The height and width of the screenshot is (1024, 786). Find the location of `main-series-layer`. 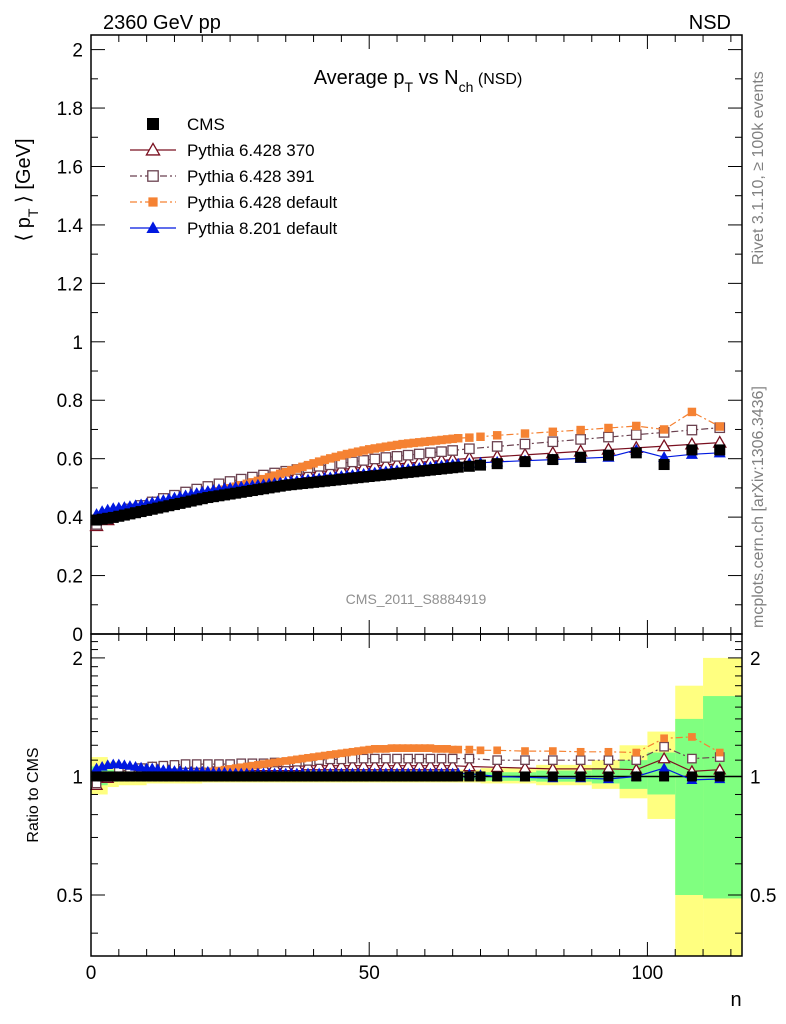

main-series-layer is located at coordinates (408, 469).